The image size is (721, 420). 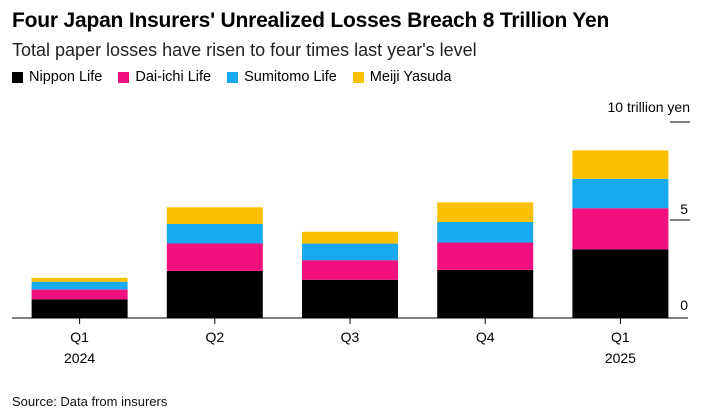 I want to click on x-year-label-5: 2025, so click(x=620, y=358).